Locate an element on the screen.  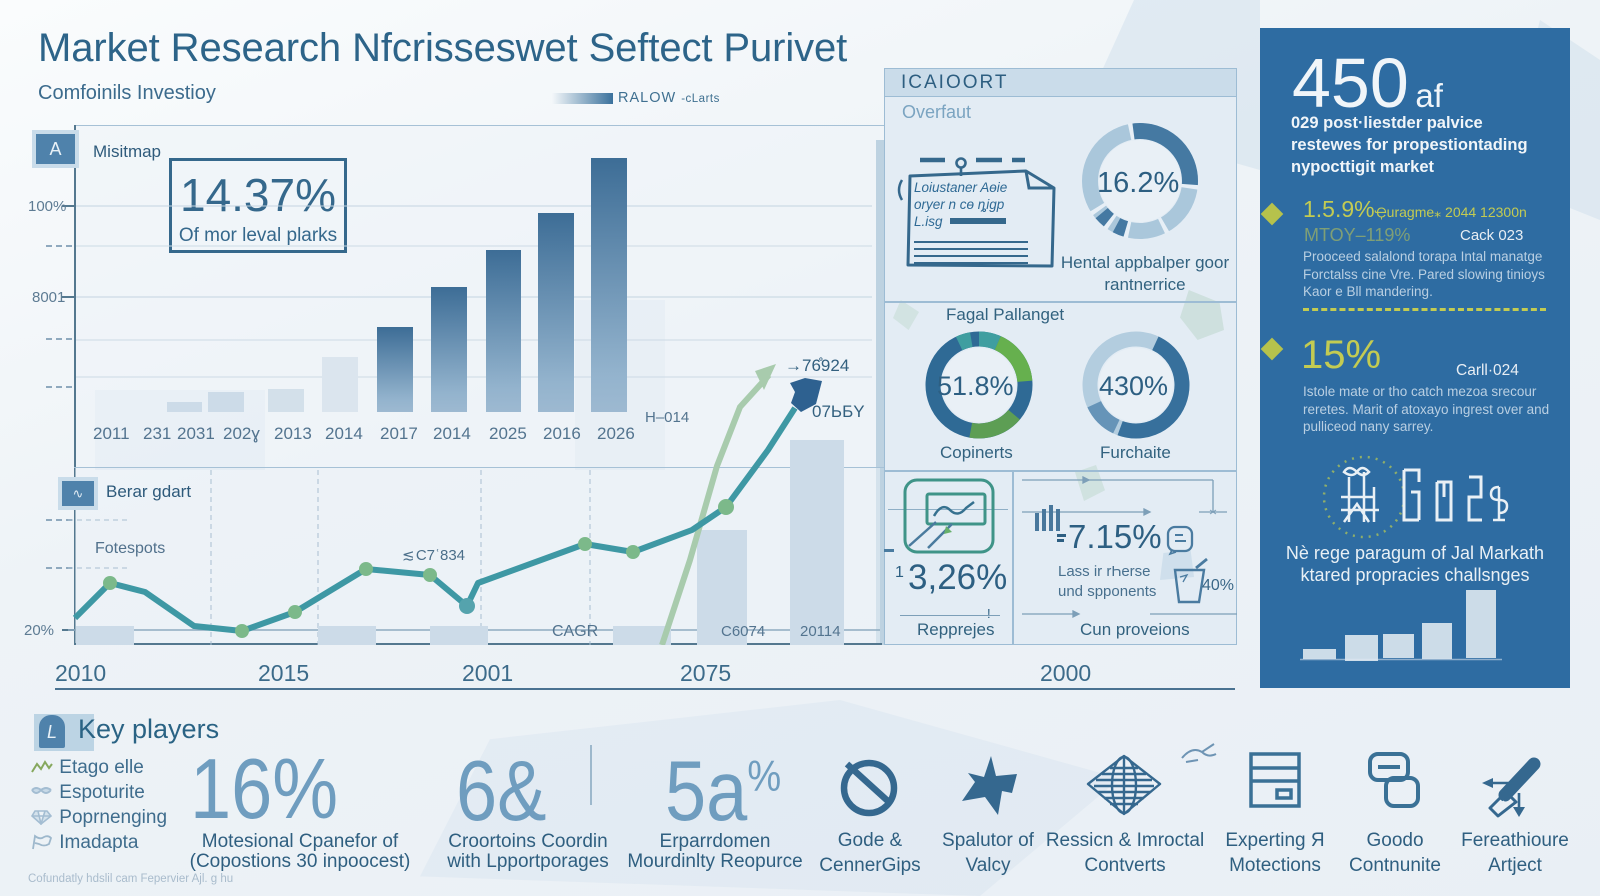
svg-text: oryer n cө ȵigp is located at coordinates (959, 204).